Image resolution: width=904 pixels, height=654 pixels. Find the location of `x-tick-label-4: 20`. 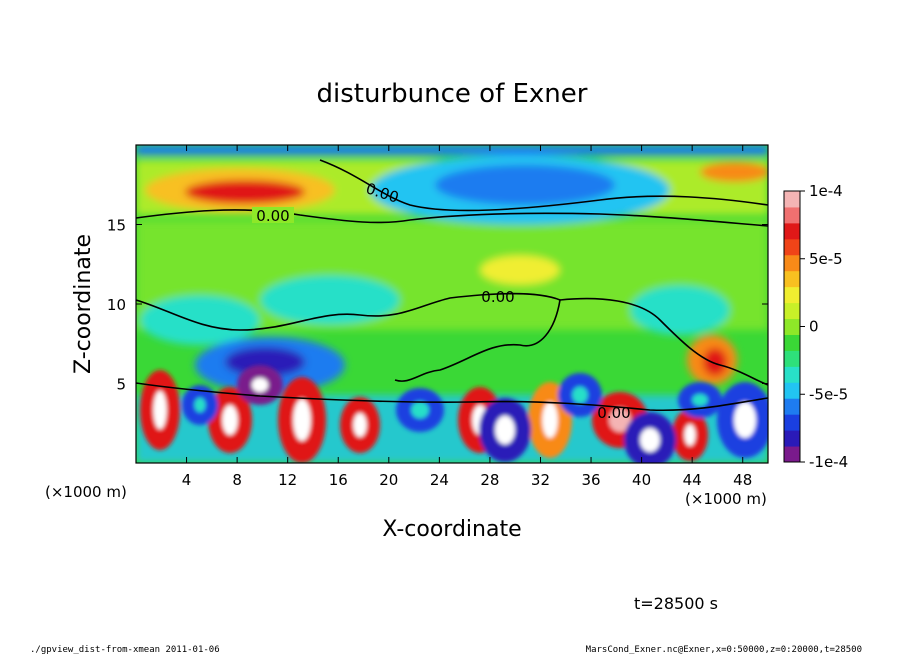

x-tick-label-4: 20 is located at coordinates (388, 480).